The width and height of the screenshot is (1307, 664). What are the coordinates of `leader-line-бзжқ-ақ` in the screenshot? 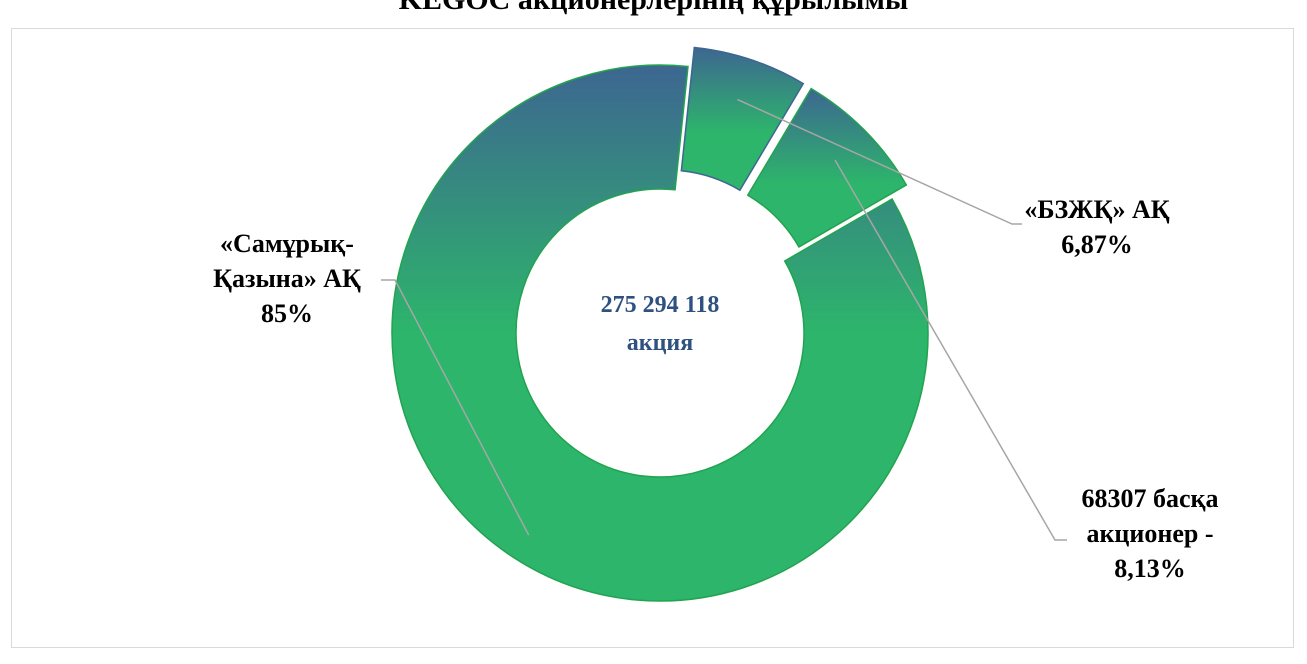 It's located at (879, 161).